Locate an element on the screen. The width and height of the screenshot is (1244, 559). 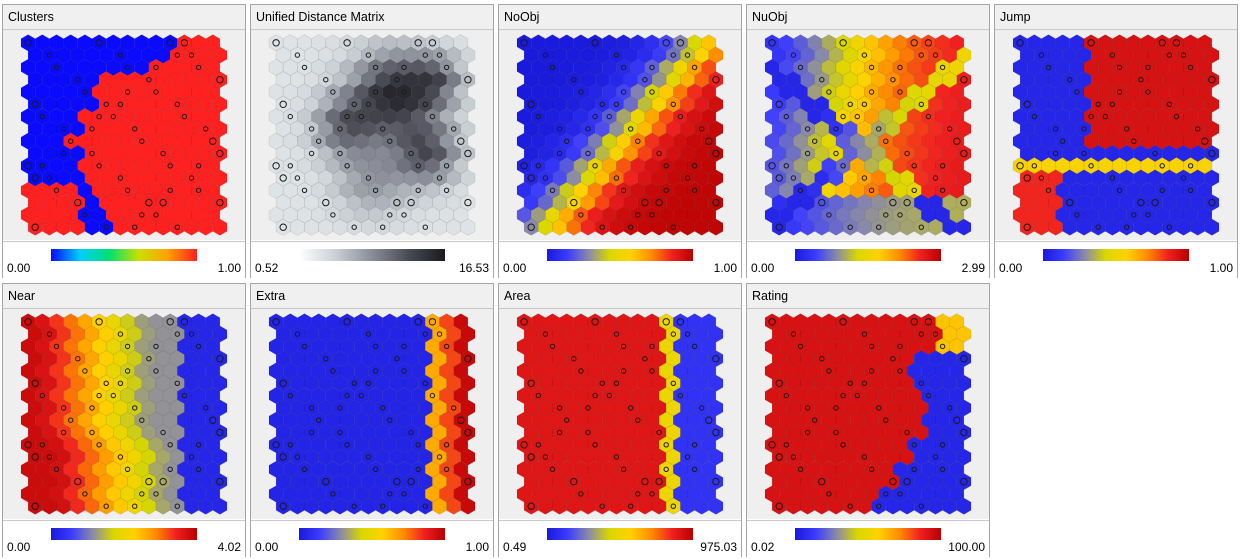
som-panel-jump: Jump 0.00 1.00 is located at coordinates (1116, 141).